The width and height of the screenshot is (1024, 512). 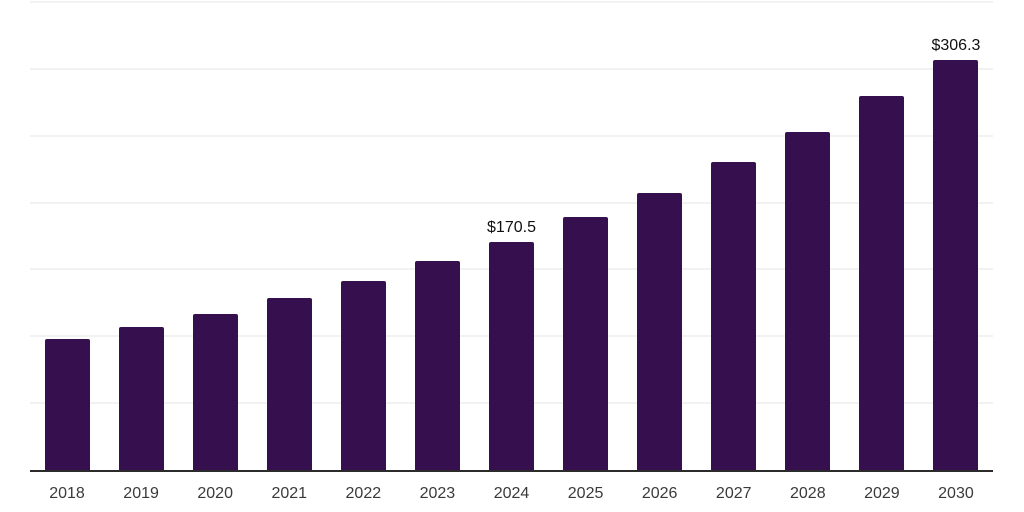 What do you see at coordinates (882, 493) in the screenshot?
I see `x-tick-label: 2029` at bounding box center [882, 493].